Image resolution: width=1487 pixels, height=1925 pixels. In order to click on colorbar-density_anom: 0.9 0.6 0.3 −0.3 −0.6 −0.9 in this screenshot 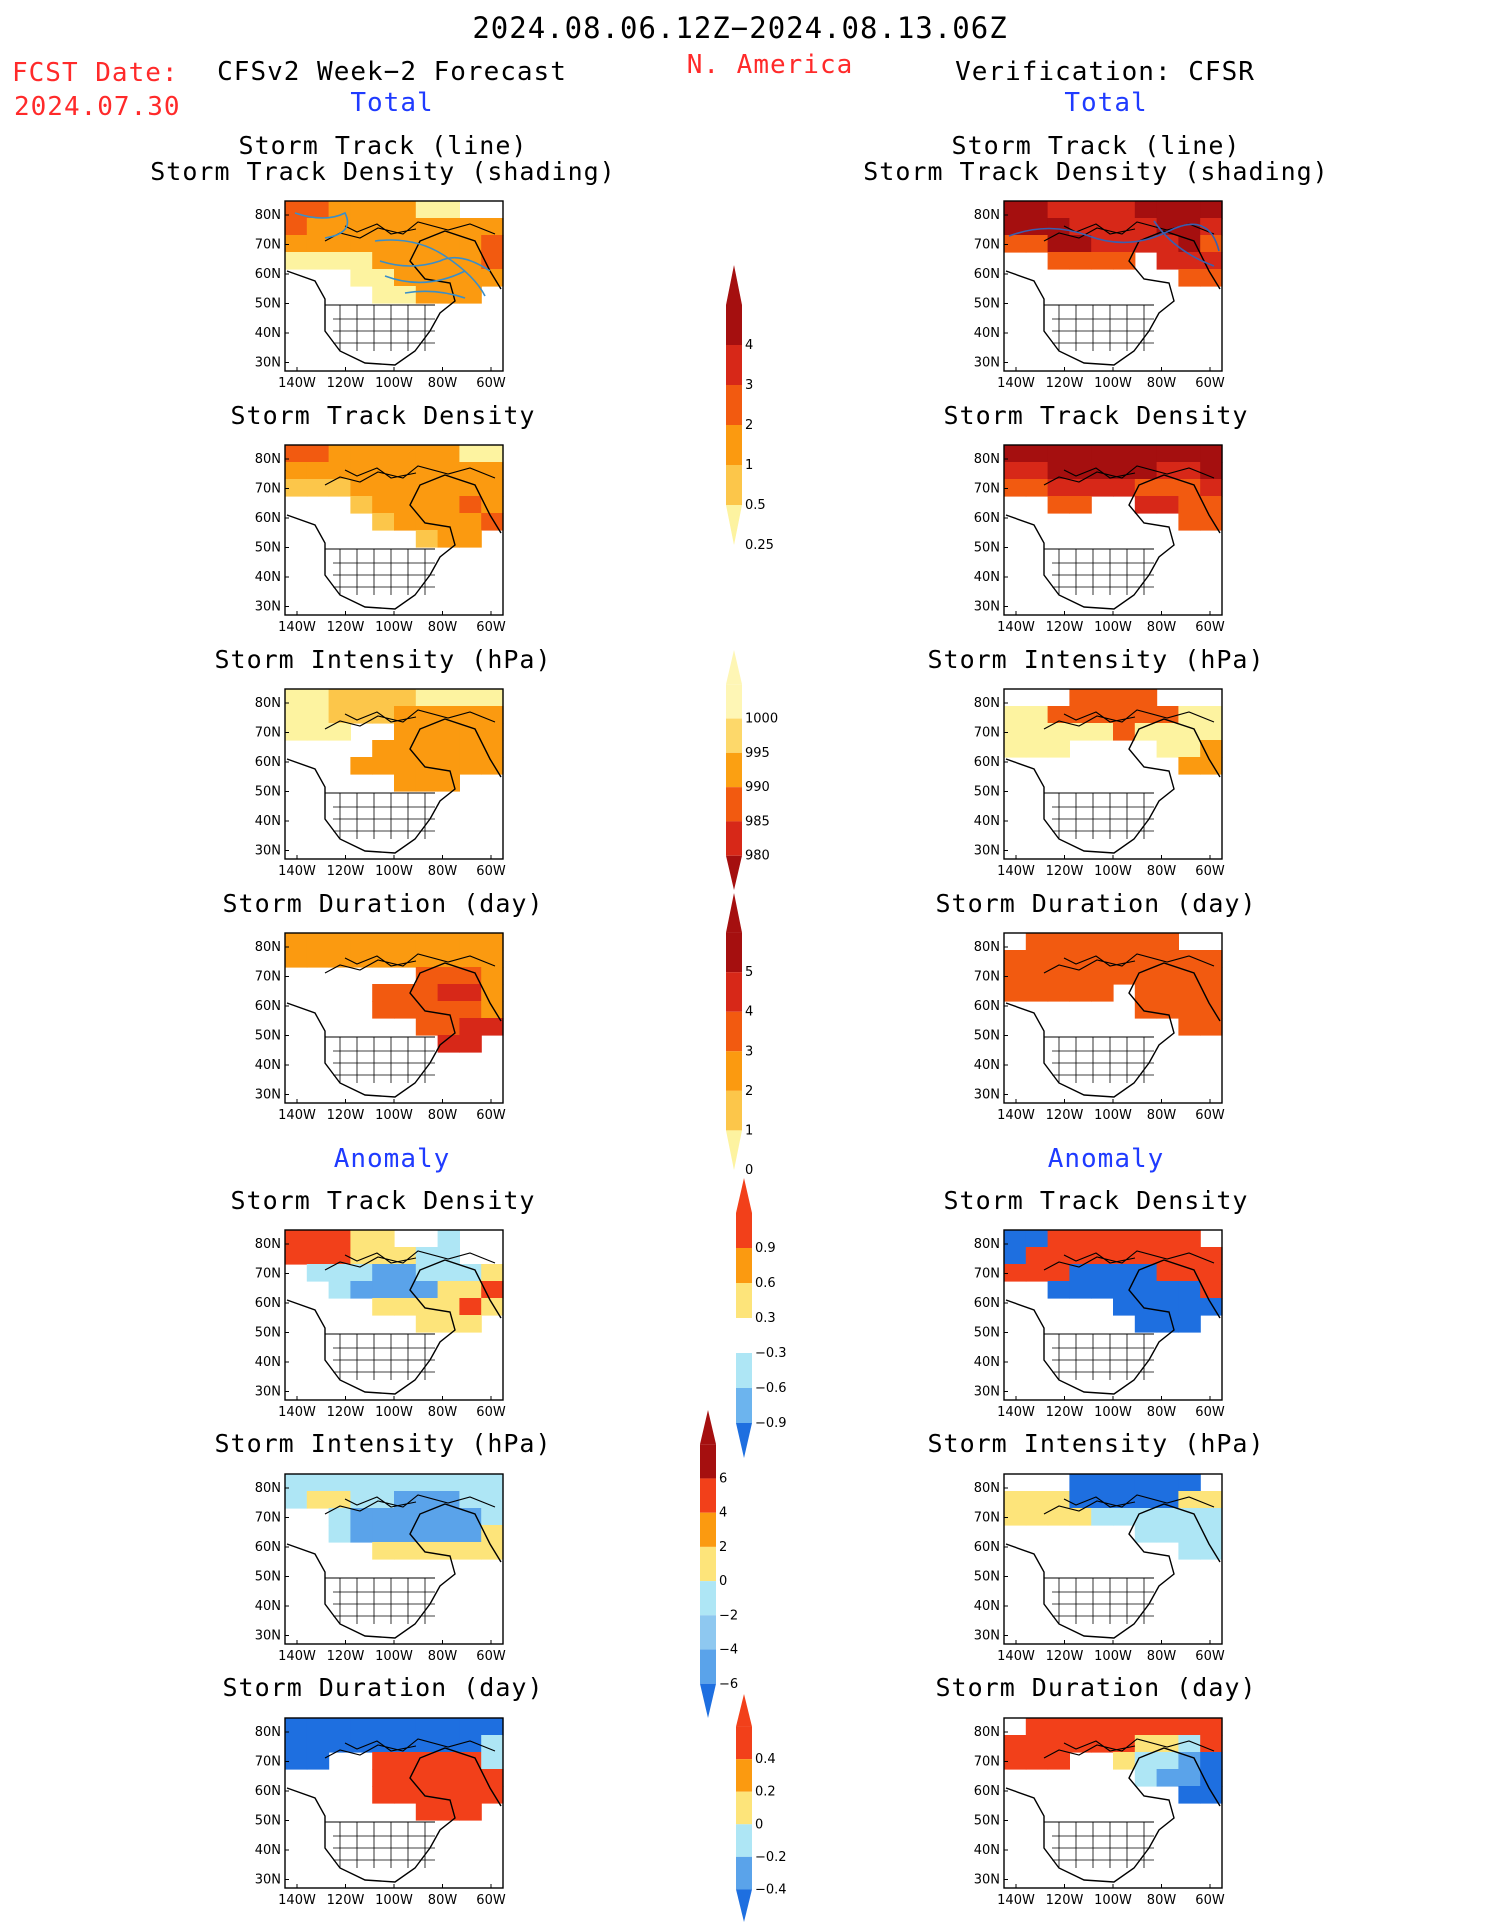, I will do `click(761, 1318)`.